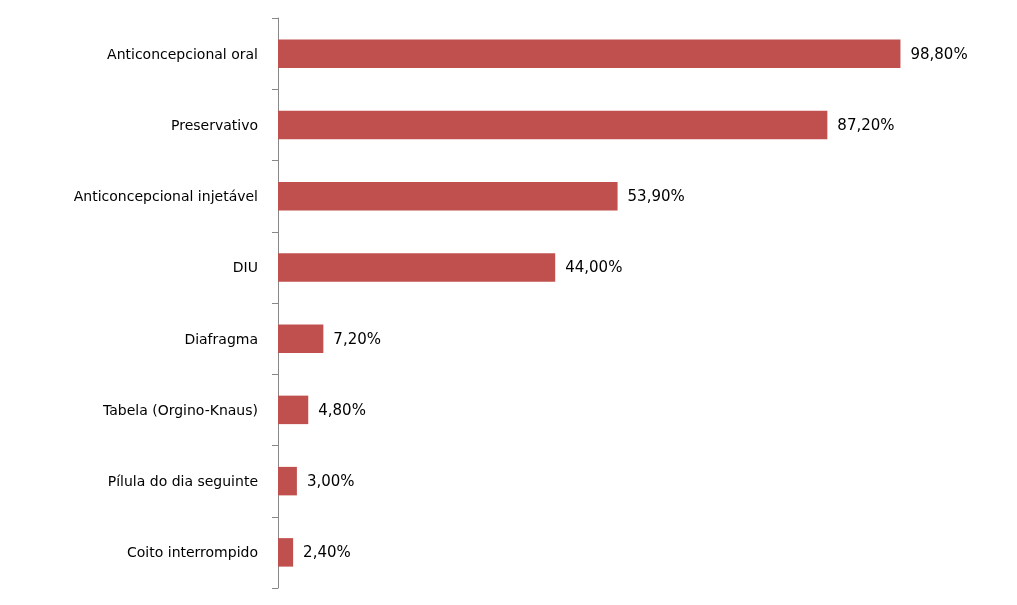 This screenshot has width=1017, height=605. I want to click on data-label: 53,90%, so click(656, 196).